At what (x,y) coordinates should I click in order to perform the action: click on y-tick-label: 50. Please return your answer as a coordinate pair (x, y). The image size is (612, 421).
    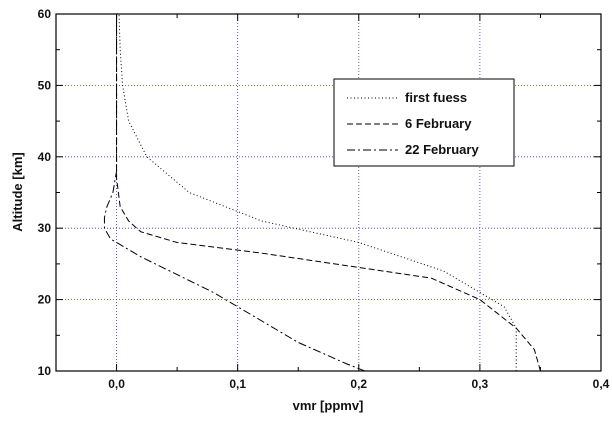
    Looking at the image, I should click on (45, 85).